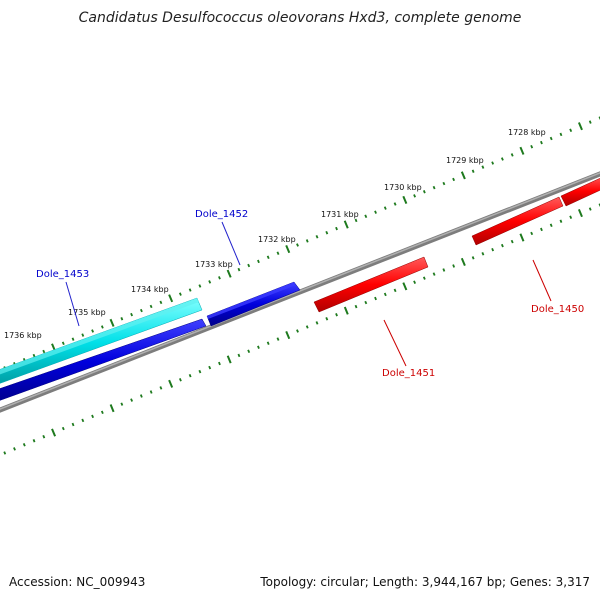 The width and height of the screenshot is (600, 600). I want to click on label-dole-1453: Dole_1453, so click(62, 274).